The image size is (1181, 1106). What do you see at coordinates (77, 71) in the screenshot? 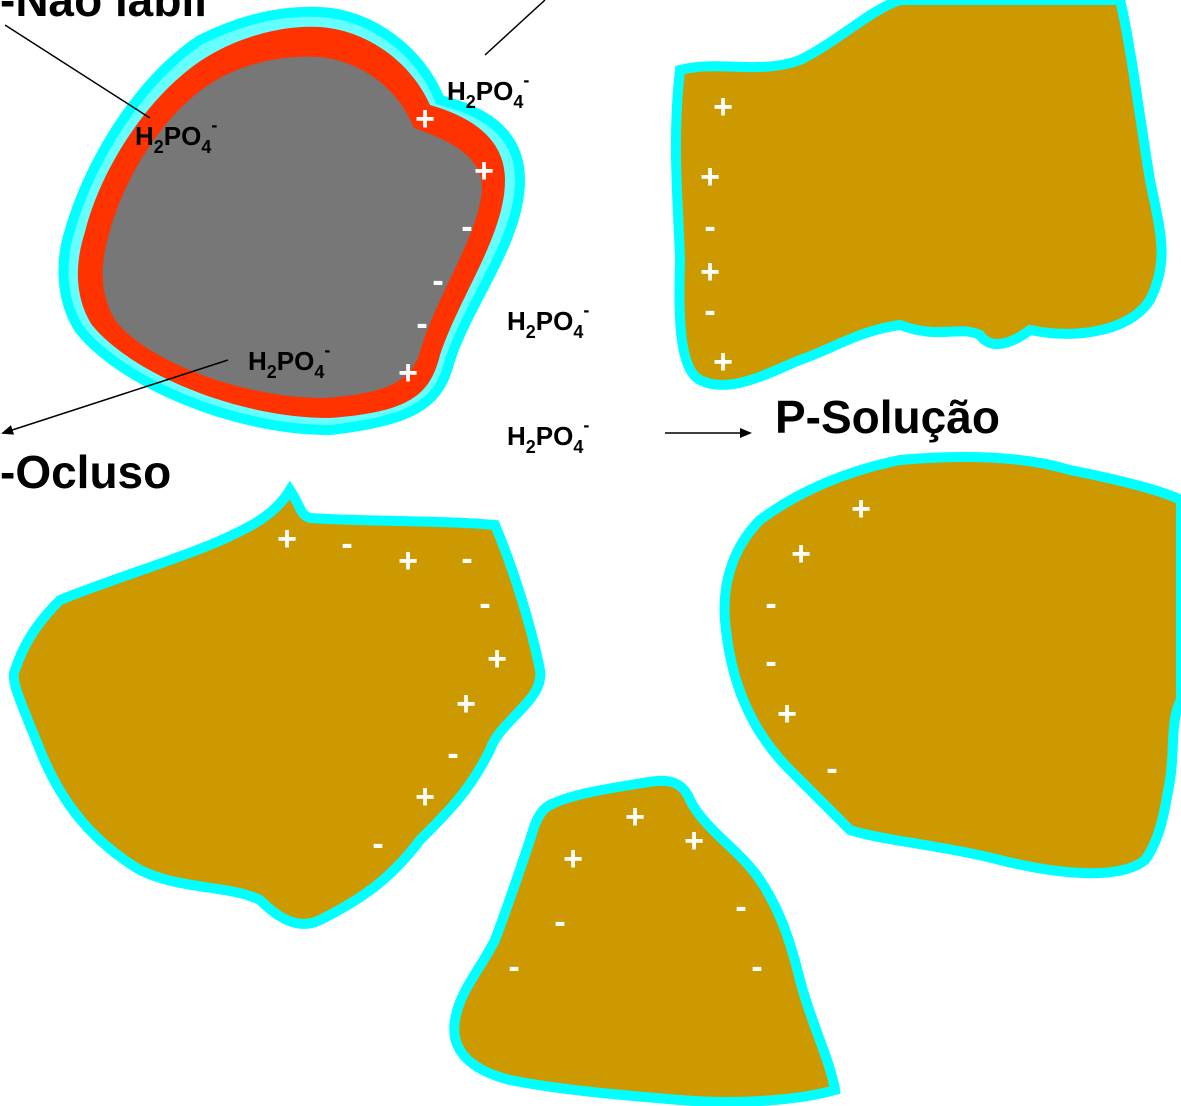
I see `nao-labil-pointer-line` at bounding box center [77, 71].